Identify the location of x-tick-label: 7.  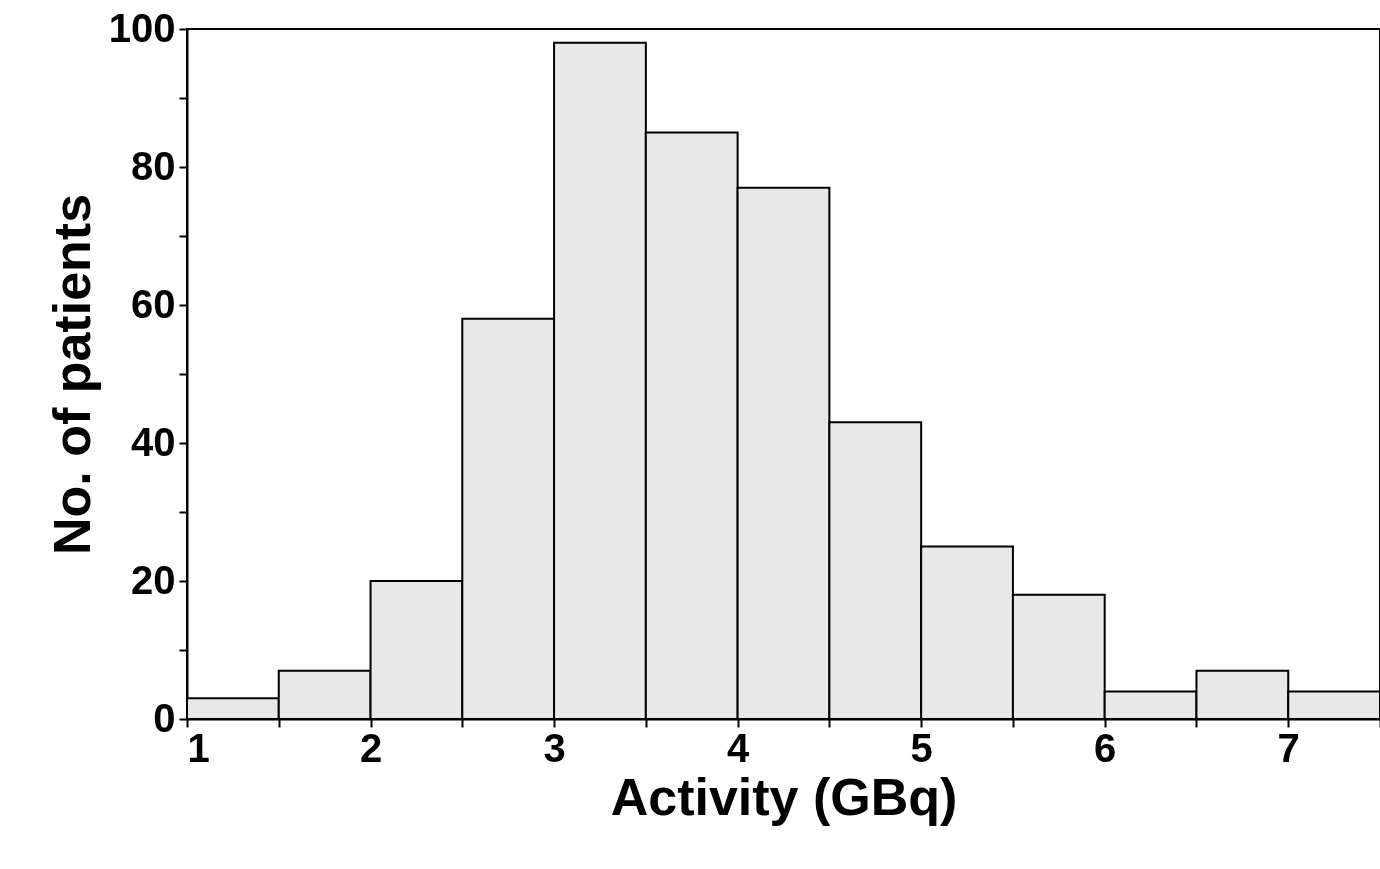
(1288, 747).